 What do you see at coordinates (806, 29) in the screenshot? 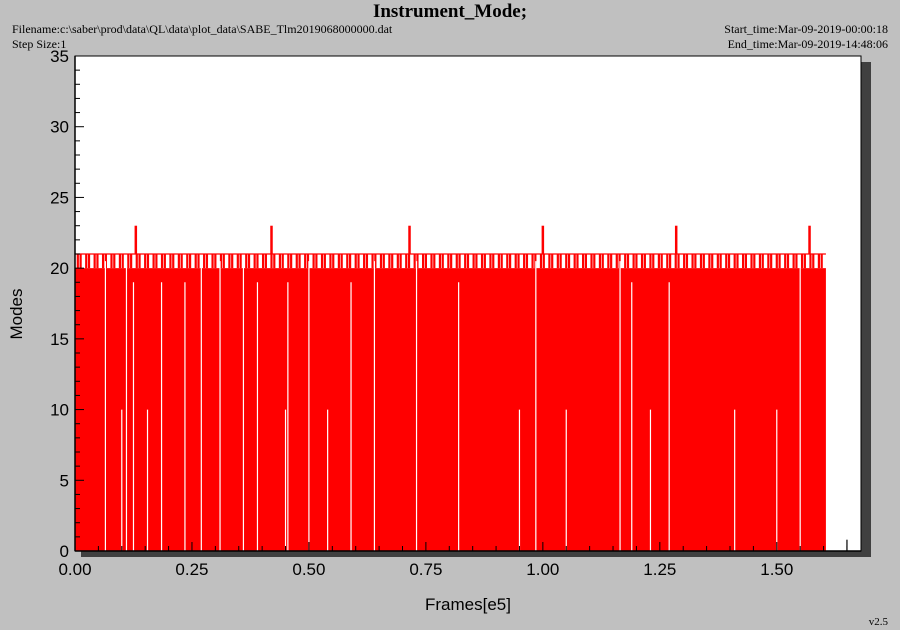
I see `start-time-label: Start_time:Mar-09-2019-00:00:18` at bounding box center [806, 29].